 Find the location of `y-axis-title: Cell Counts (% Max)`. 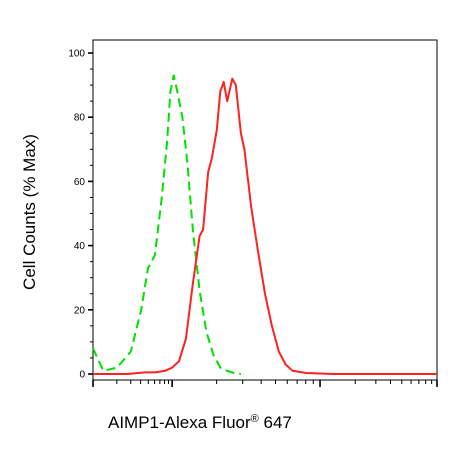

y-axis-title: Cell Counts (% Max) is located at coordinates (29, 212).